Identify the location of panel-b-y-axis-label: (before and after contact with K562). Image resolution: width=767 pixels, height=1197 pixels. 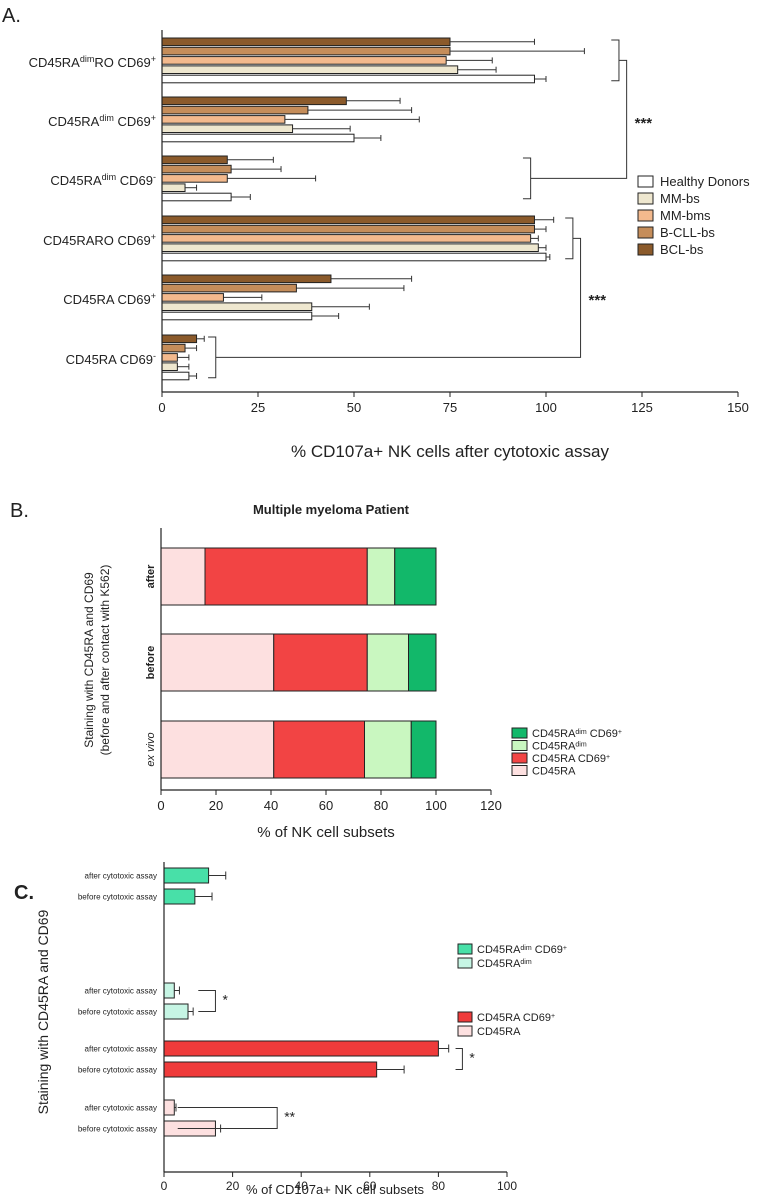
(105, 660).